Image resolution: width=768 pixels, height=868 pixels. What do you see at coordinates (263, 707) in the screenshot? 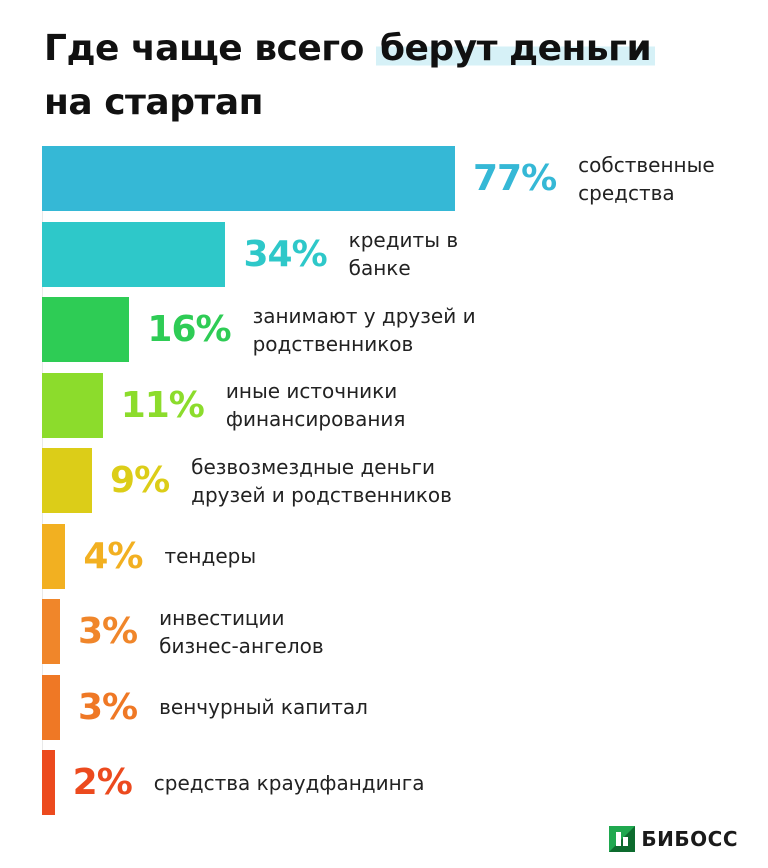
I see `category-label: венчурный капитал` at bounding box center [263, 707].